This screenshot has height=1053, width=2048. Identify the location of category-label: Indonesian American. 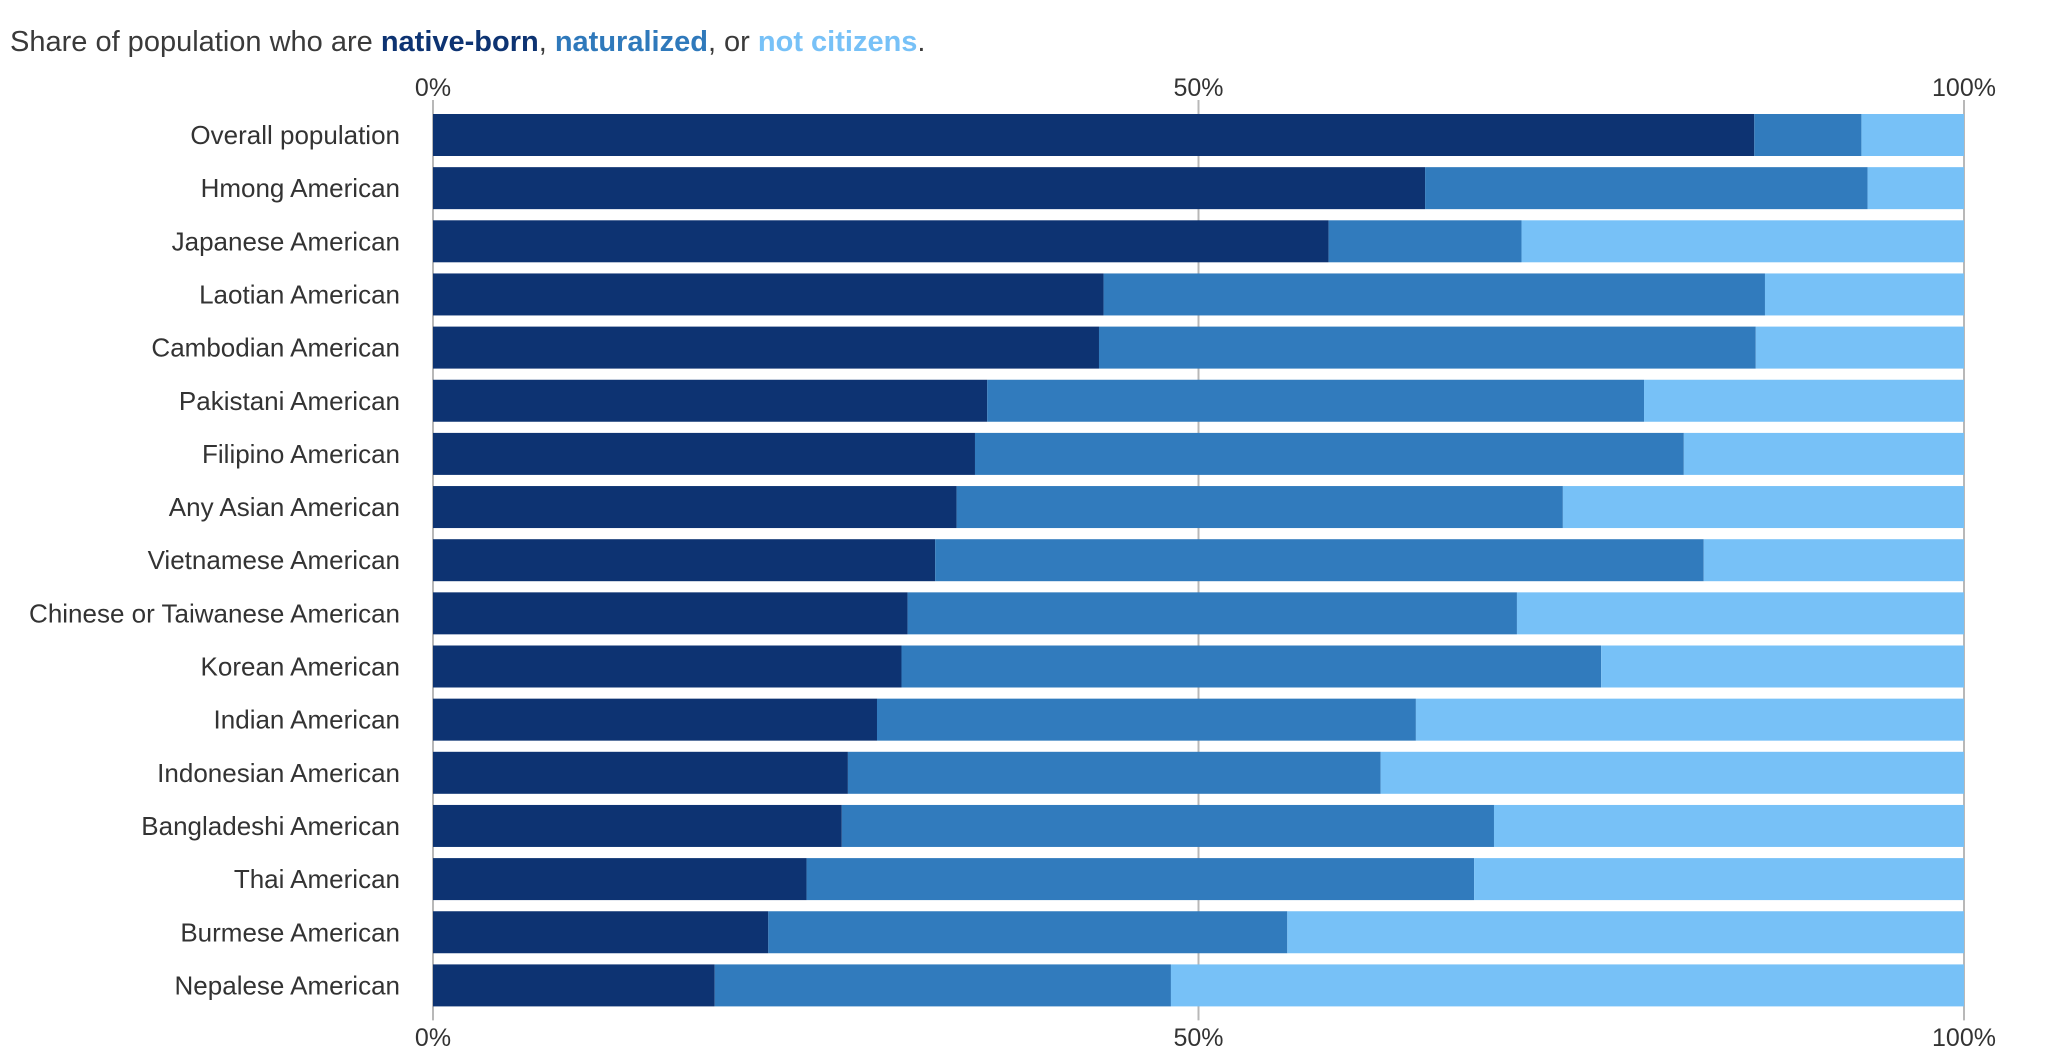
(278, 773).